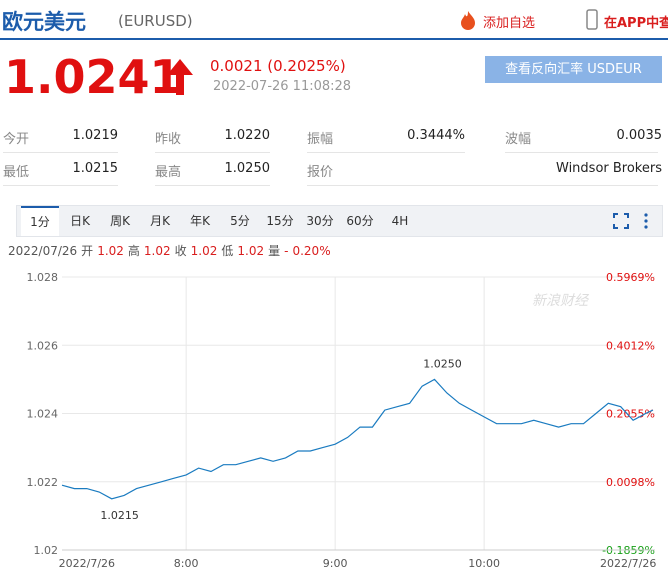 The width and height of the screenshot is (668, 575). I want to click on stat-value: 1.0250, so click(247, 168).